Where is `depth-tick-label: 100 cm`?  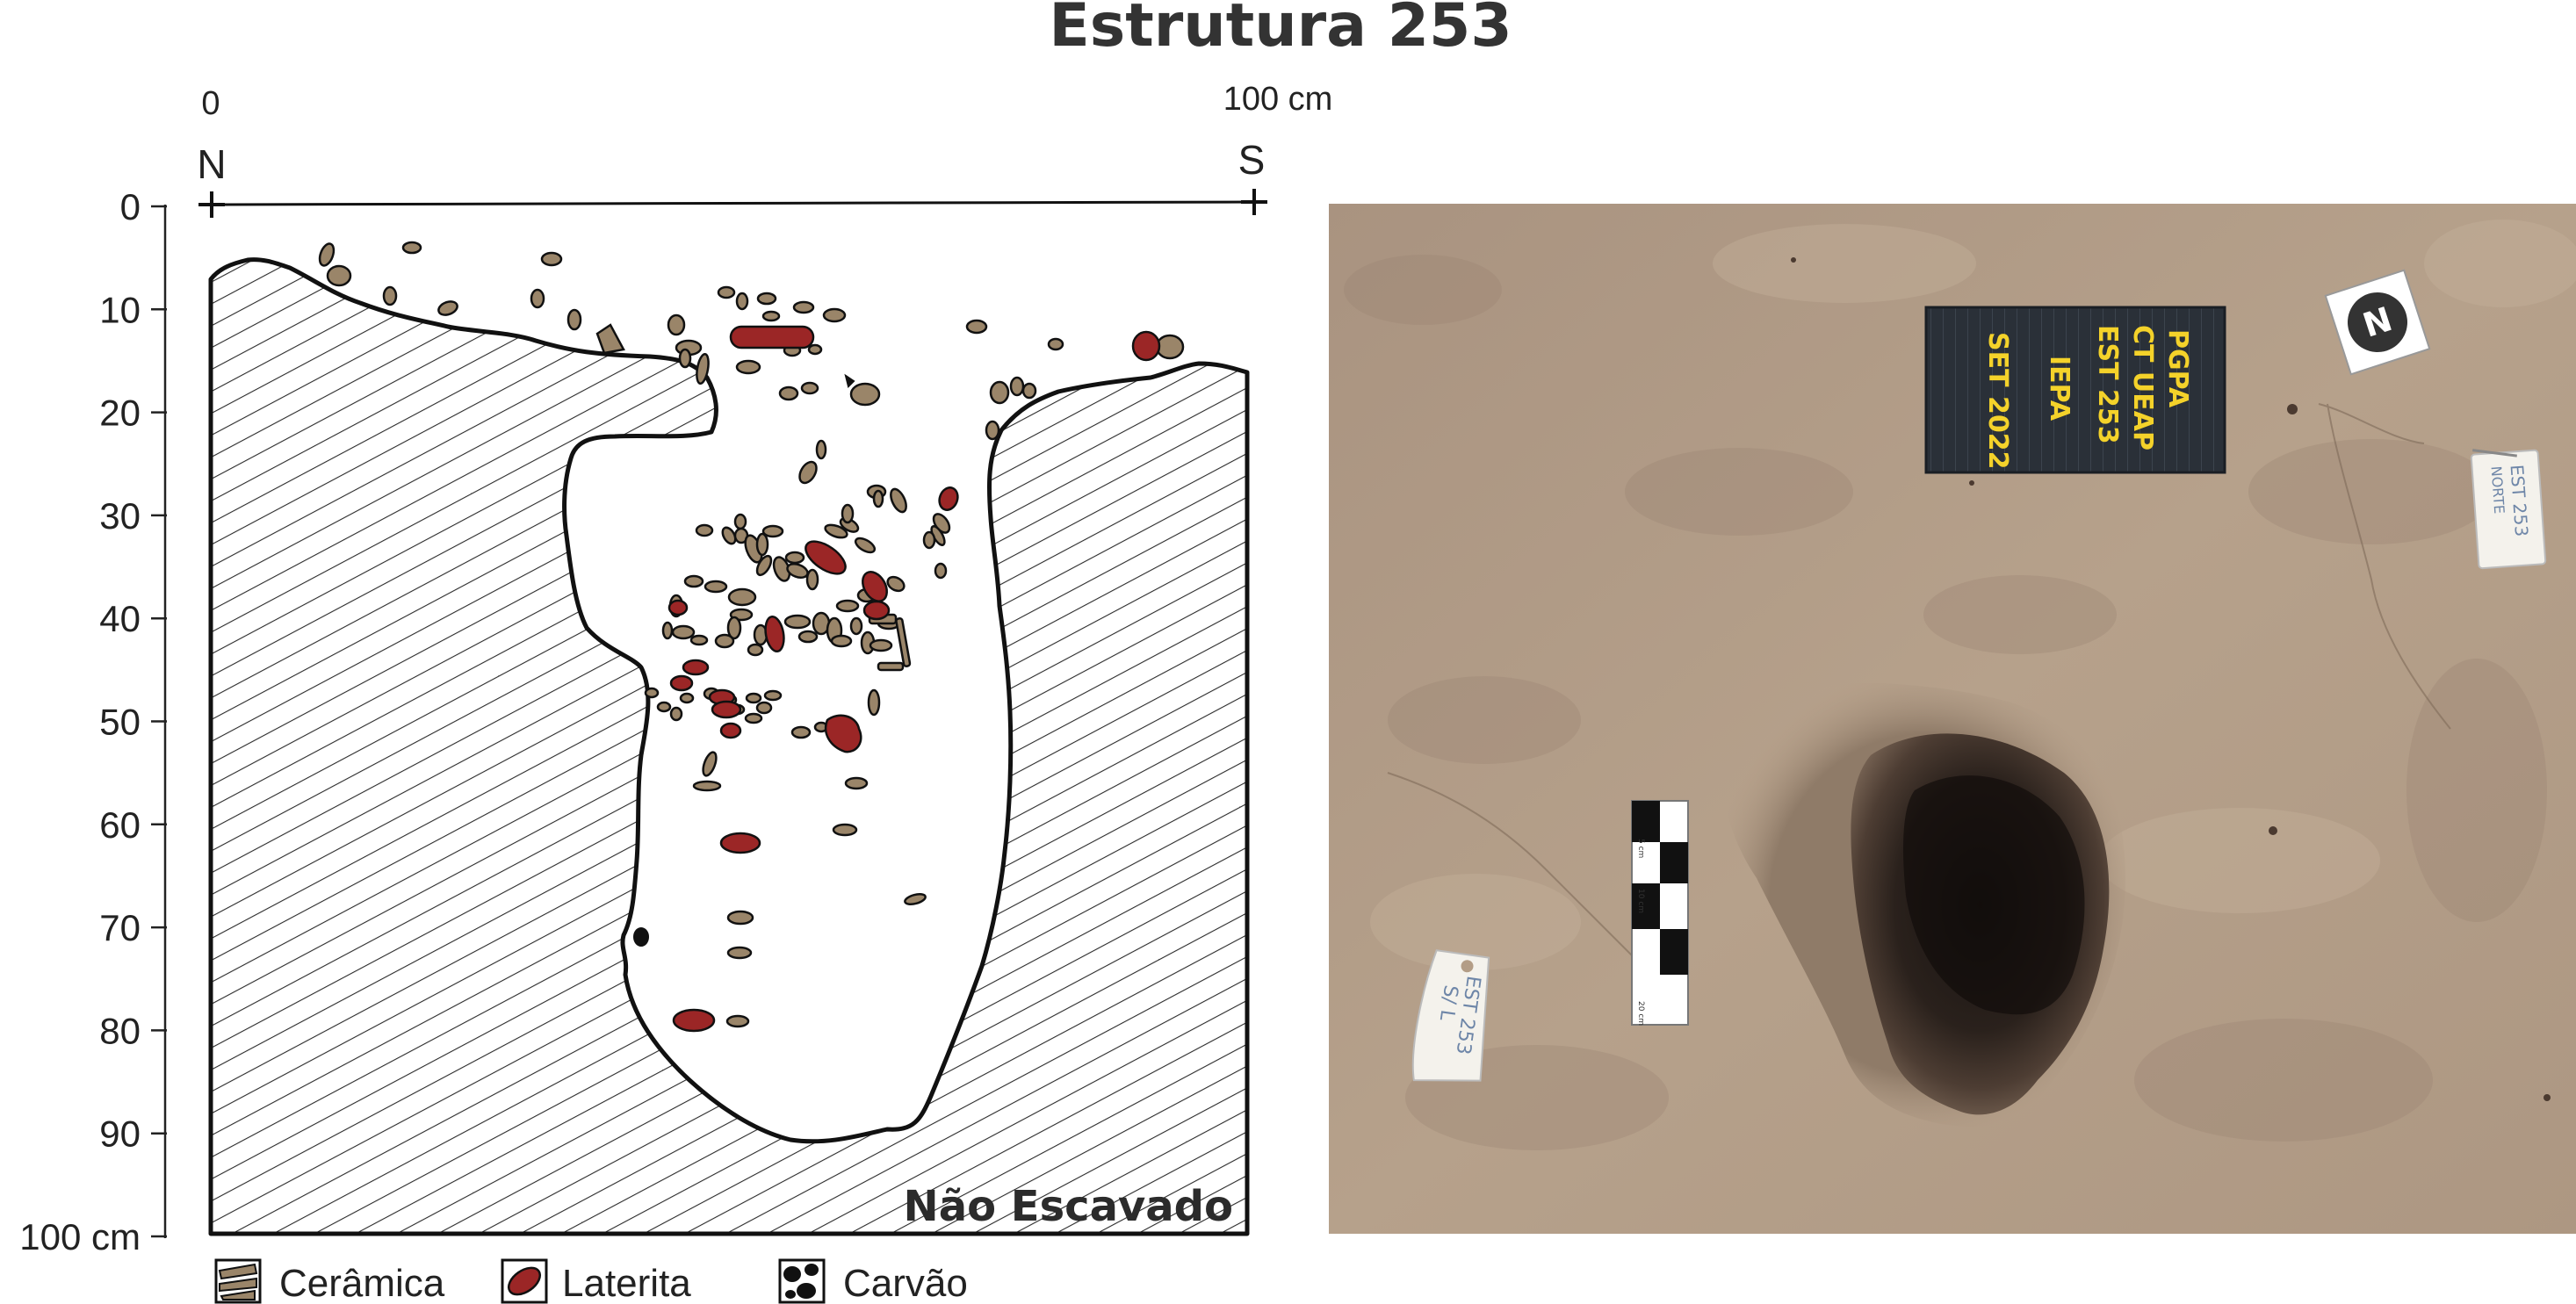 depth-tick-label: 100 cm is located at coordinates (80, 1236).